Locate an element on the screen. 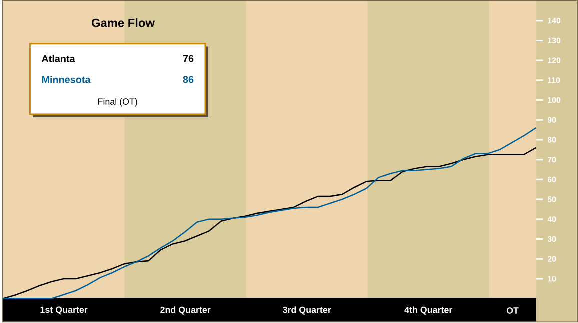 This screenshot has height=323, width=578. text: OT is located at coordinates (512, 311).